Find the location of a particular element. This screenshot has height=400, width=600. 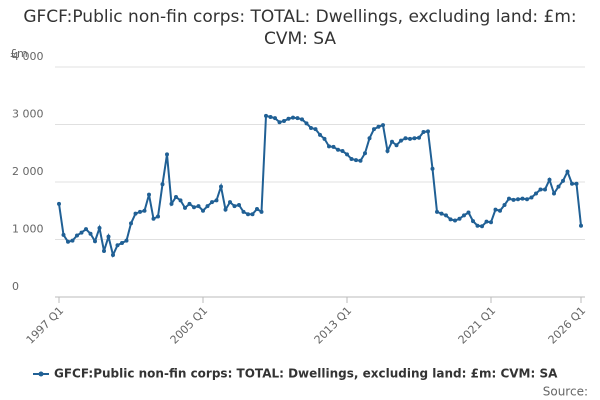

y-tick-label: 1 000 is located at coordinates (28, 229).